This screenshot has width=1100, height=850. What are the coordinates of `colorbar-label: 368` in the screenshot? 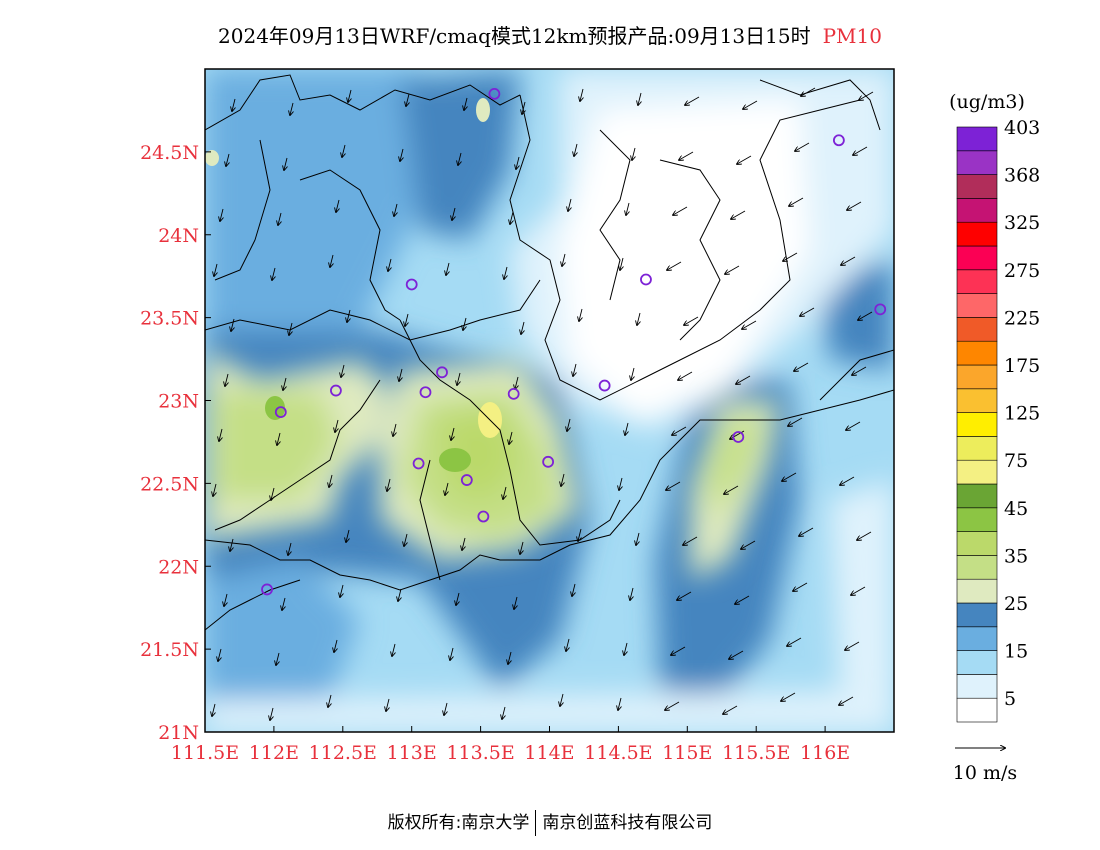 It's located at (1022, 176).